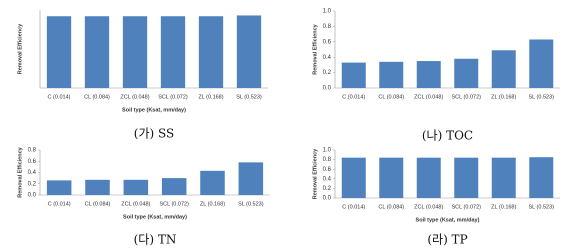 This screenshot has height=250, width=562. What do you see at coordinates (155, 240) in the screenshot?
I see `caption: (다) TN` at bounding box center [155, 240].